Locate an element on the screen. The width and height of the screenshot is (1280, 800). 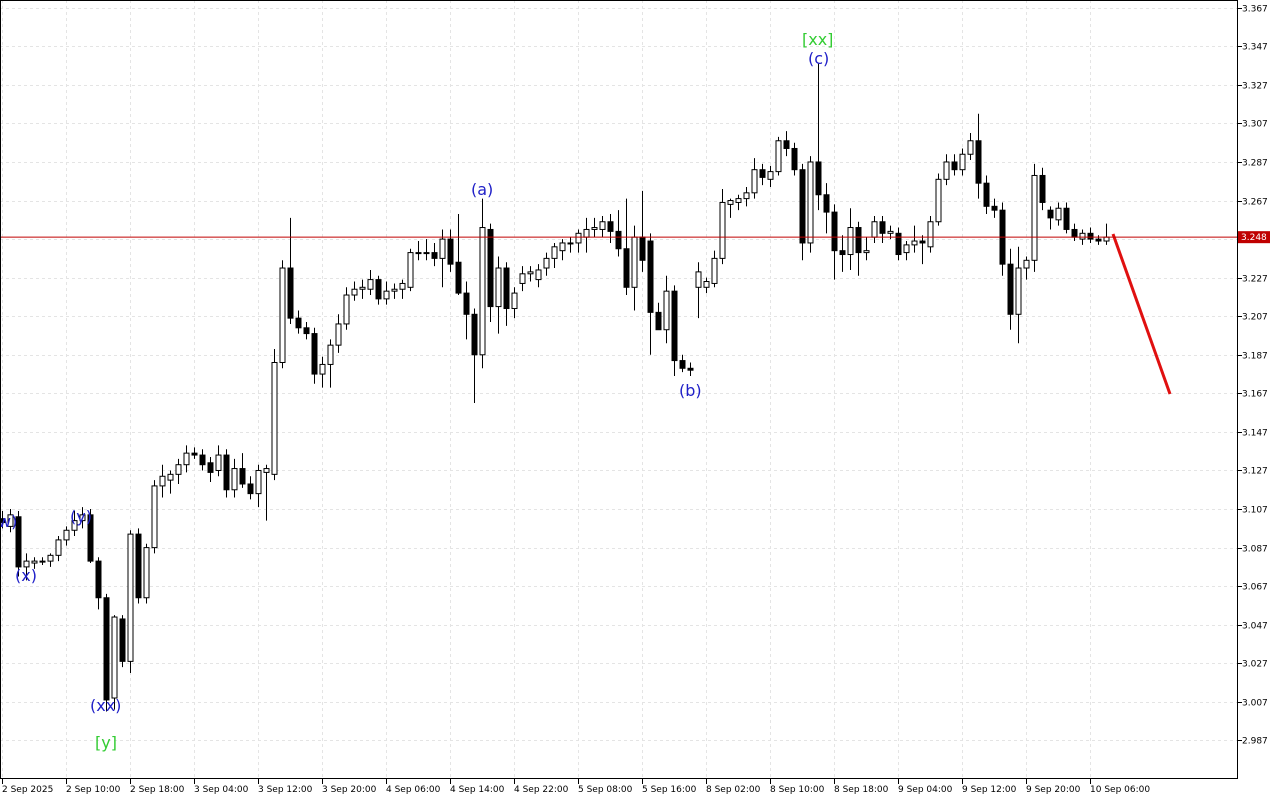
y-tick-label: 3.107 is located at coordinates (1255, 511).